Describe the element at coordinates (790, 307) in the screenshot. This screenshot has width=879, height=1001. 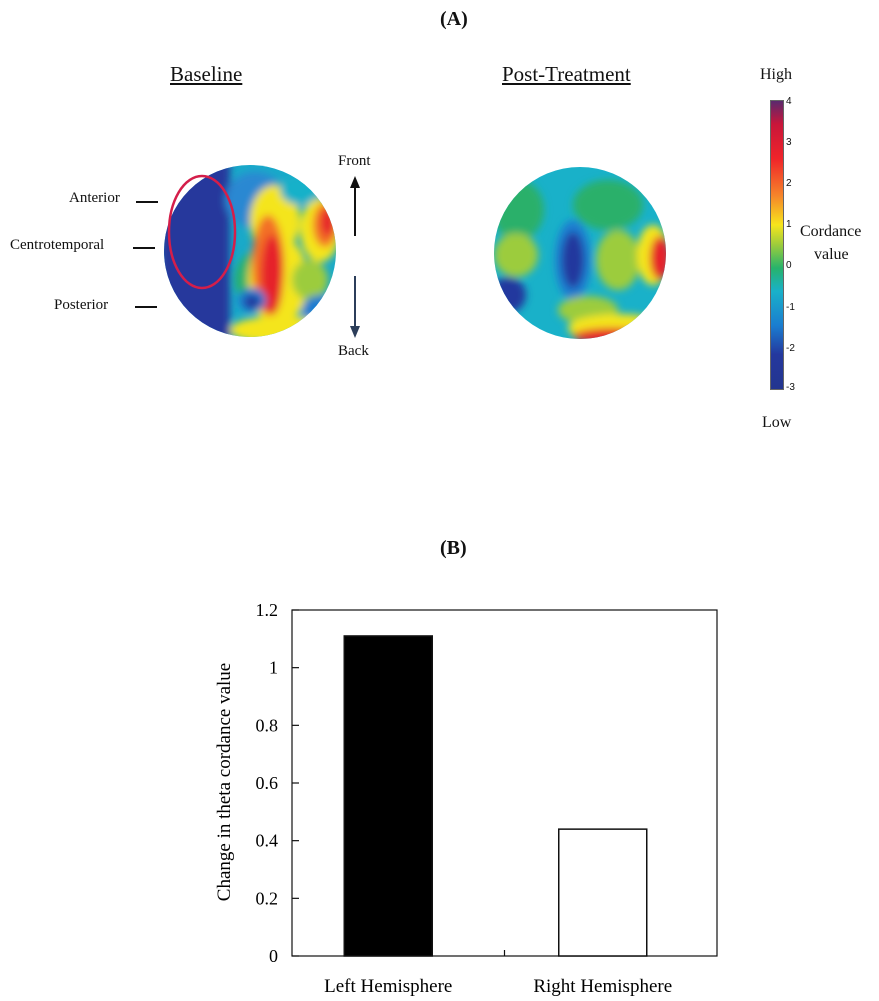
I see `colorbar-tick-minus-1: -1` at that location.